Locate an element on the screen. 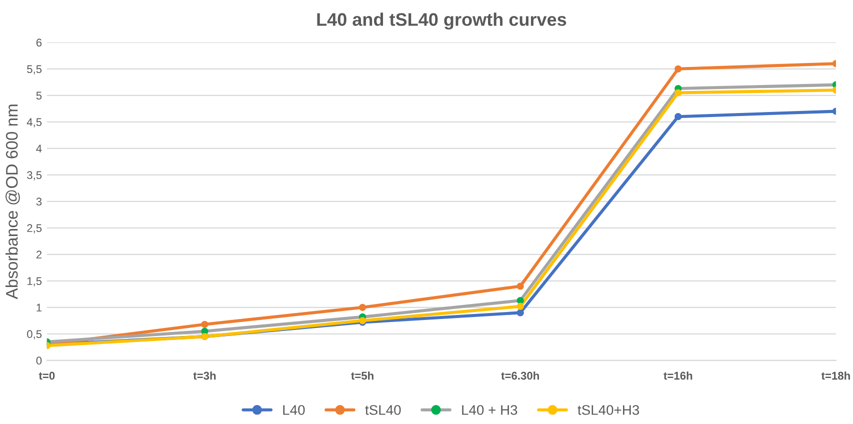 The width and height of the screenshot is (853, 424). chart-title: L40 and tSL40 growth curves is located at coordinates (441, 21).